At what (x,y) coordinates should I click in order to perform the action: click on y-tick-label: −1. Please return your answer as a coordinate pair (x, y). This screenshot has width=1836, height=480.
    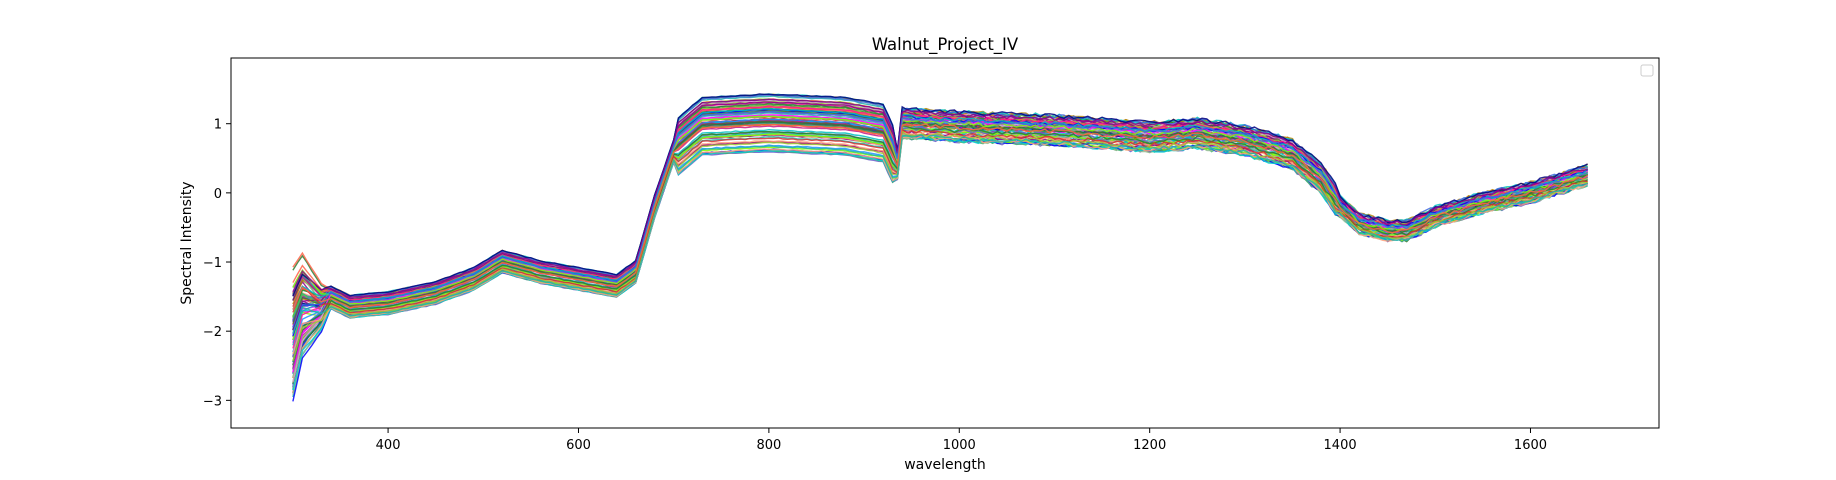
    Looking at the image, I should click on (212, 263).